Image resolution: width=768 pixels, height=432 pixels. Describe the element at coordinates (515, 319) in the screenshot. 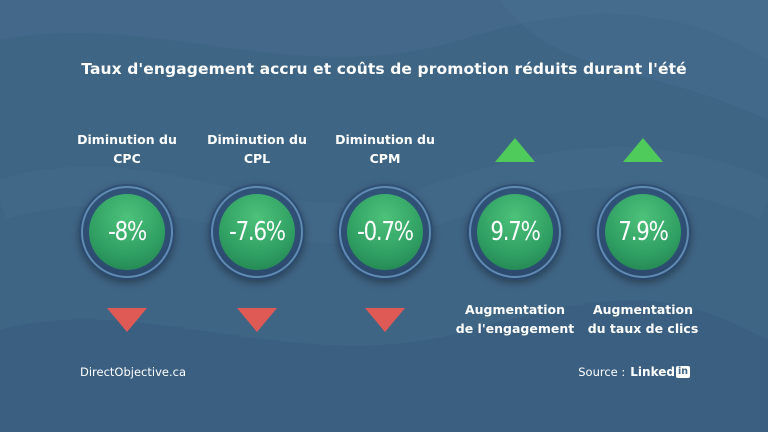

I see `metric-label: Augmentation de l'engagement` at that location.